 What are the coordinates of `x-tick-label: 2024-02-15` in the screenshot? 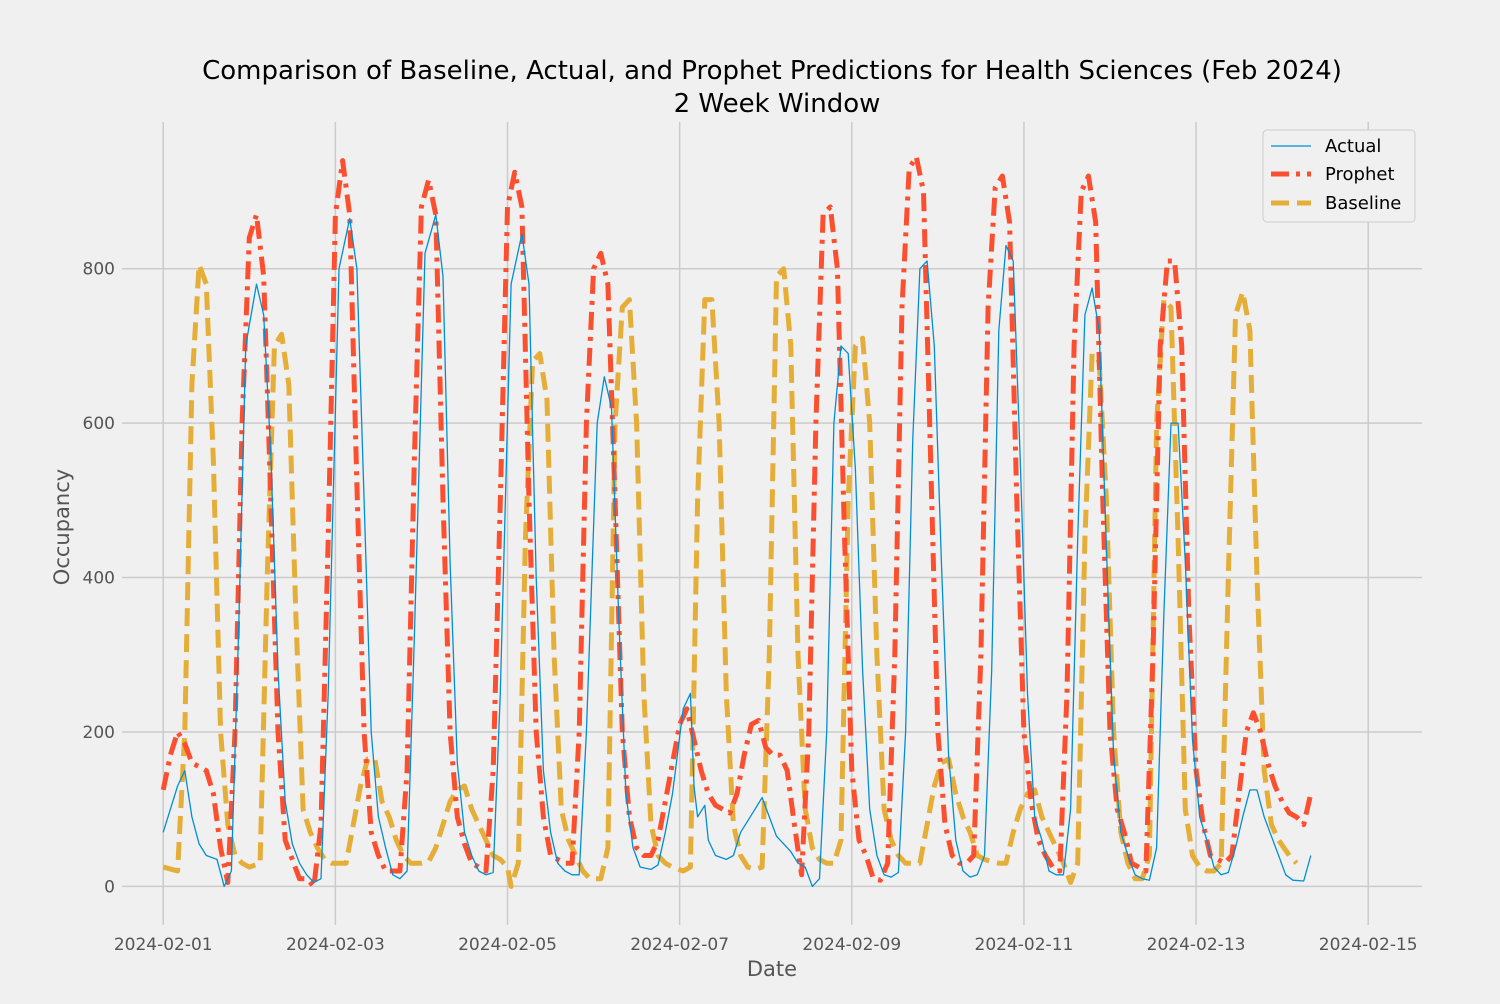 It's located at (1368, 945).